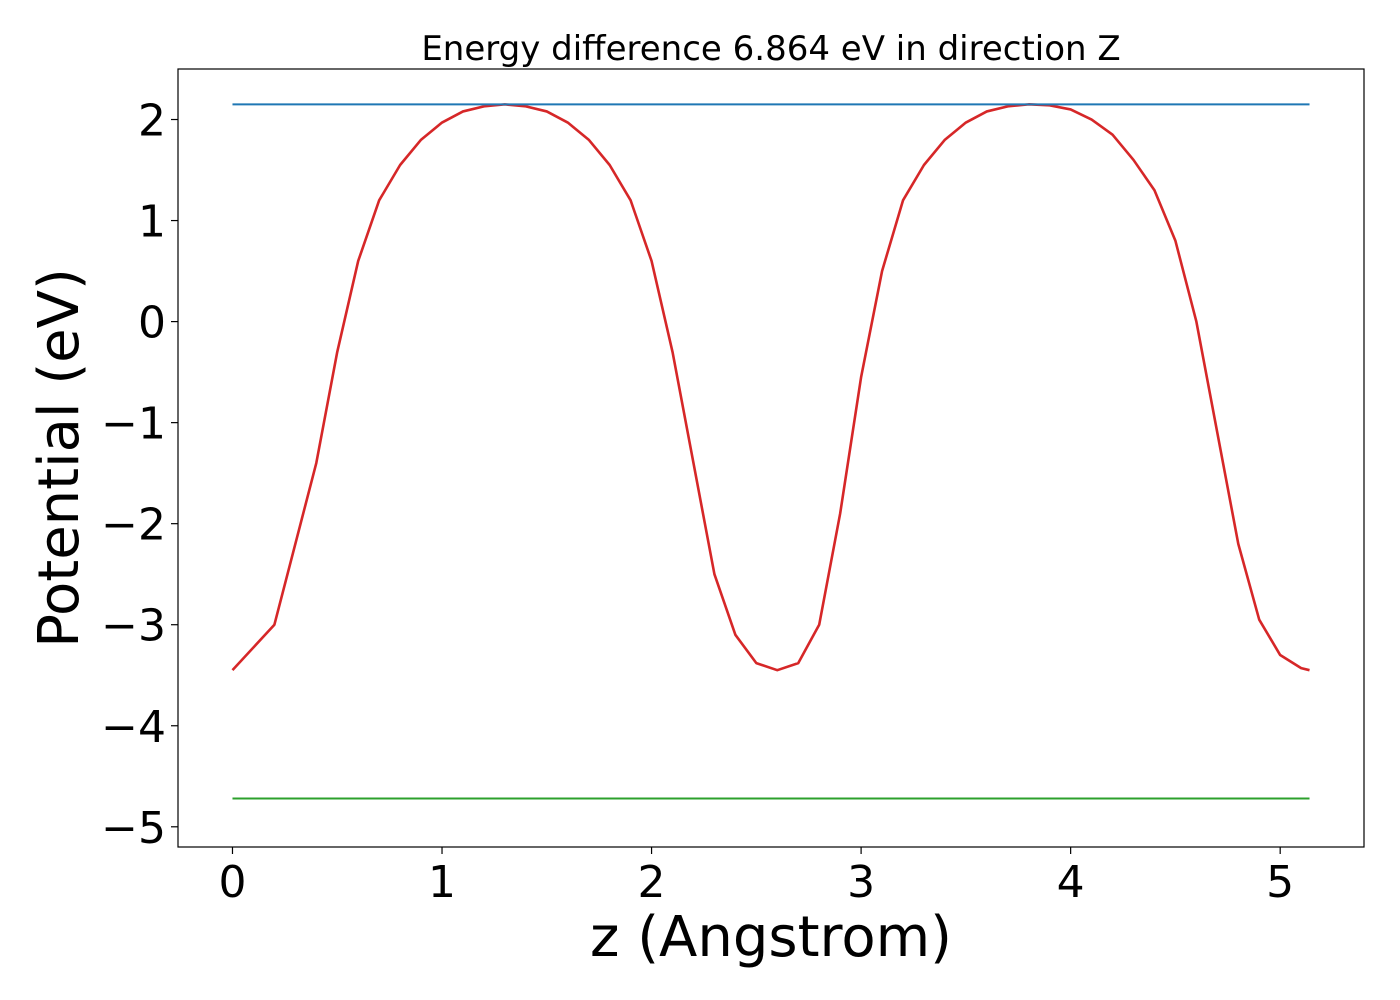  Describe the element at coordinates (756, 877) in the screenshot. I see `x-axis: 0 1 2 3 4 5` at that location.